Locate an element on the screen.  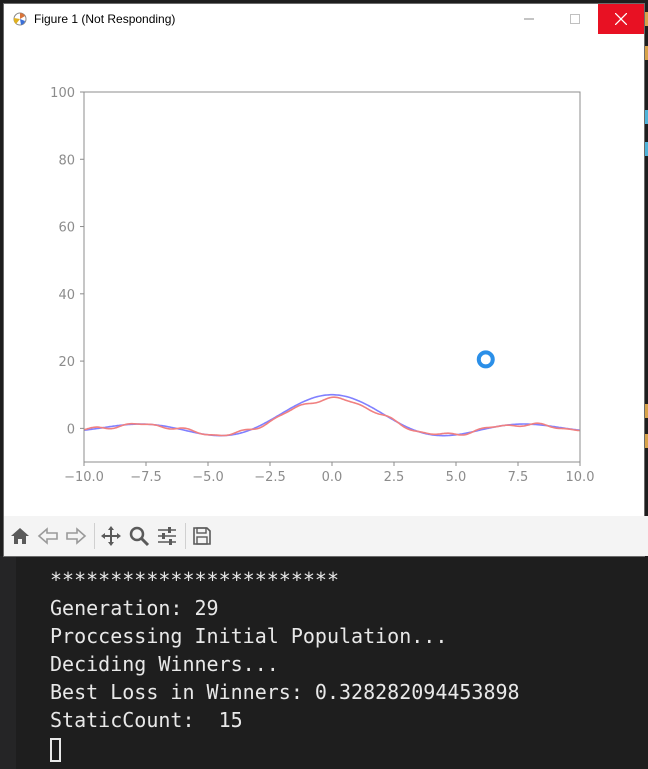
minimize-icon is located at coordinates (529, 19).